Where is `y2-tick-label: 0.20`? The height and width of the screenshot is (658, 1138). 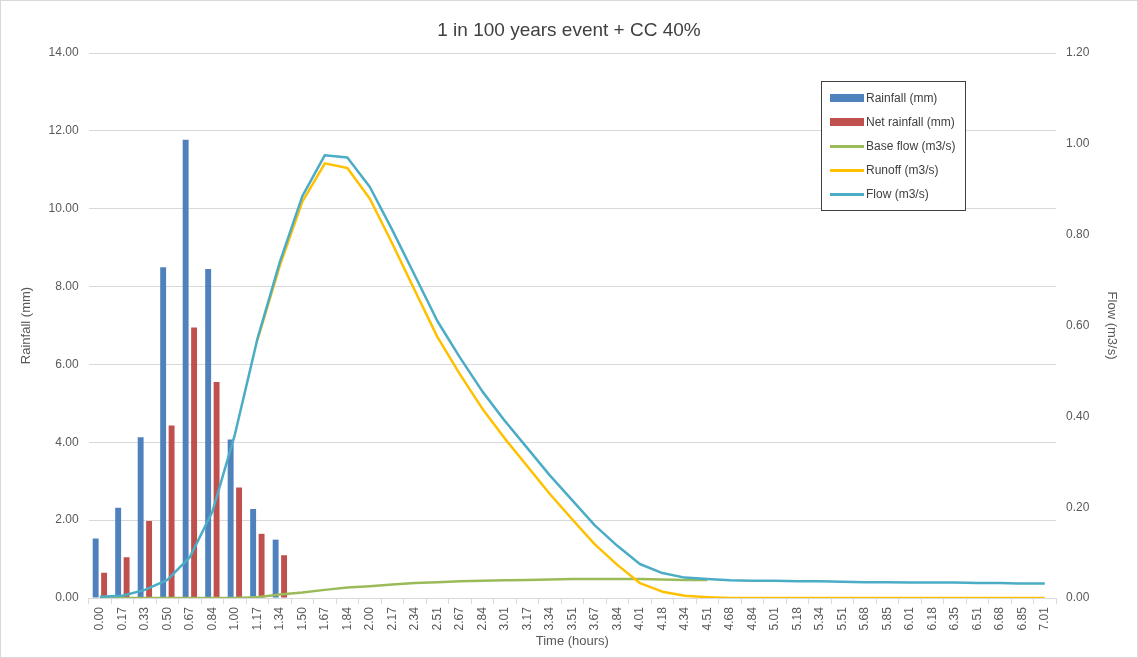
y2-tick-label: 0.20 is located at coordinates (1078, 506).